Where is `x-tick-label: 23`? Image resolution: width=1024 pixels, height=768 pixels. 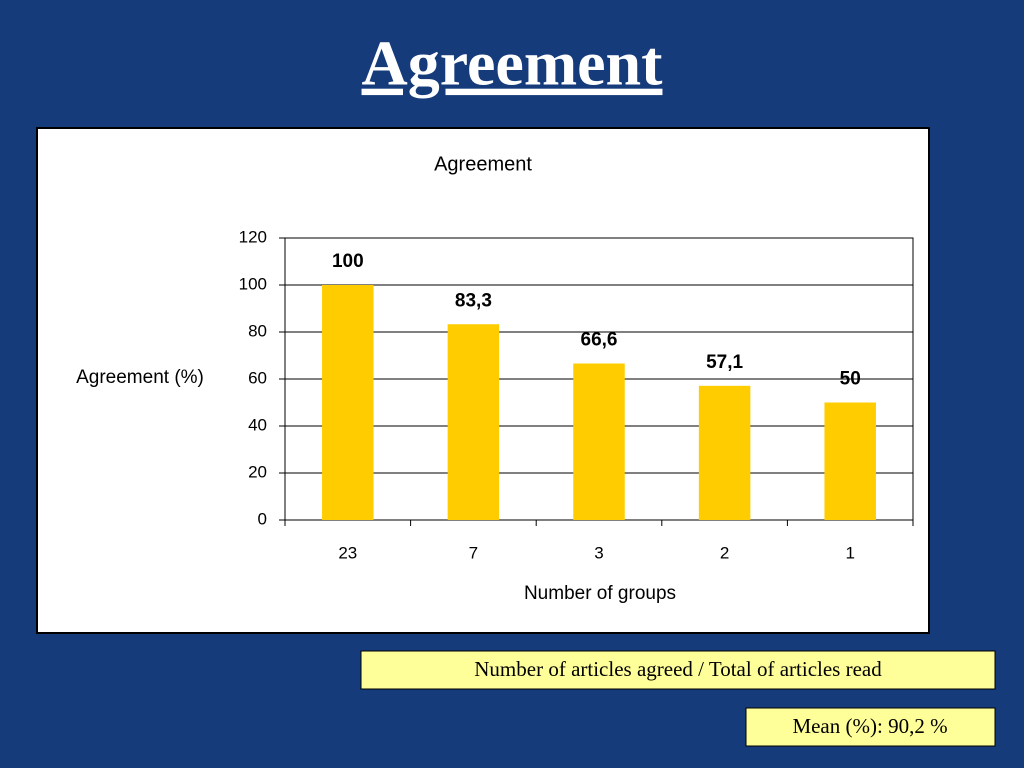 x-tick-label: 23 is located at coordinates (347, 552).